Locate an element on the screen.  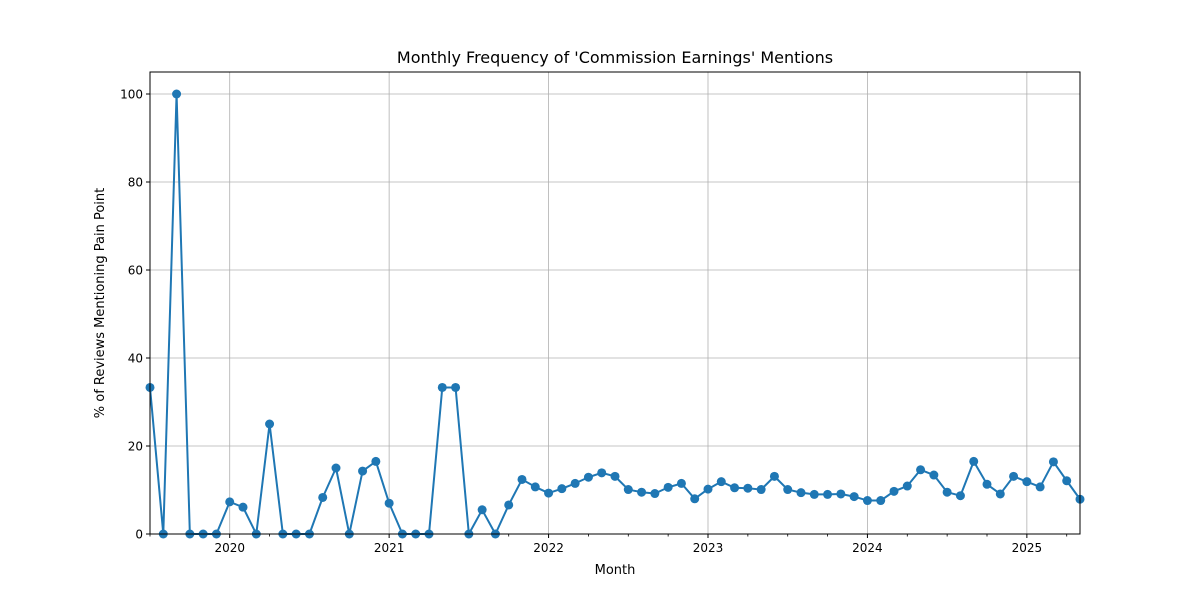
x-tick-label: 2021 is located at coordinates (389, 548).